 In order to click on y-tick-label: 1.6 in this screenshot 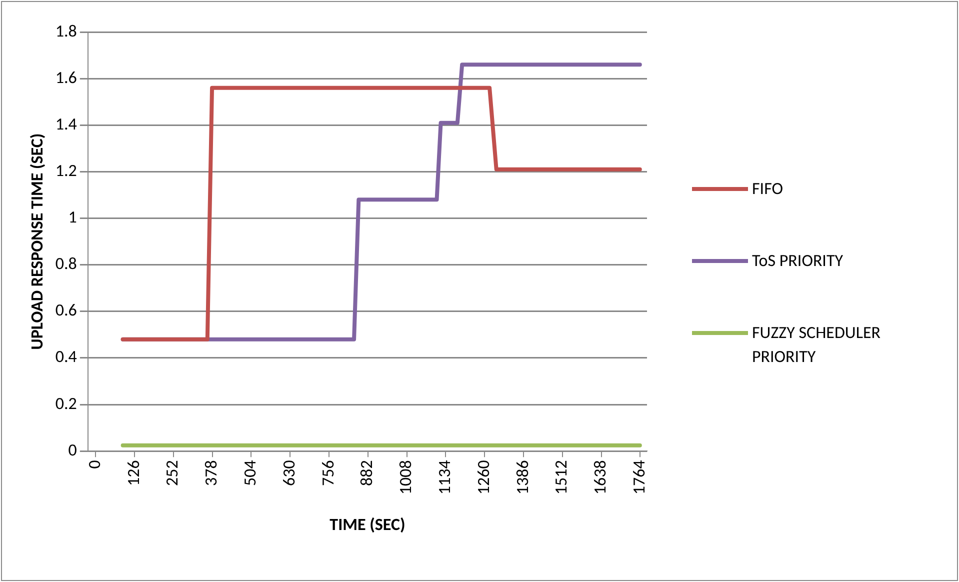, I will do `click(66, 77)`.